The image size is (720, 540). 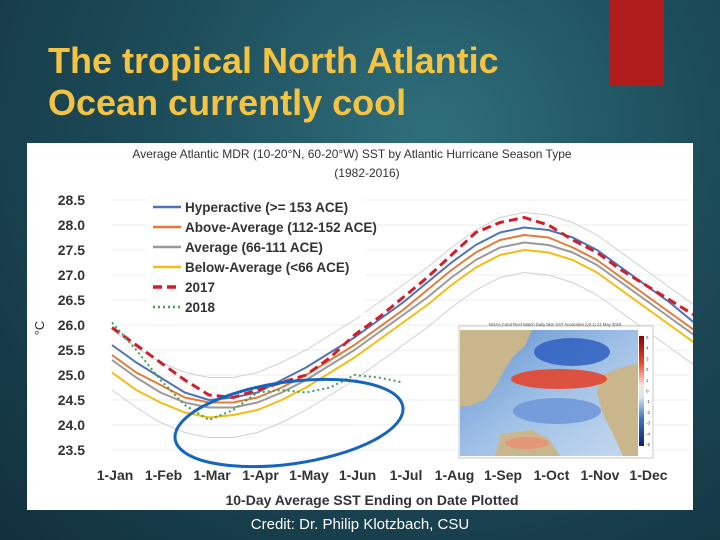 I want to click on inset-map-africa, so click(x=617, y=409).